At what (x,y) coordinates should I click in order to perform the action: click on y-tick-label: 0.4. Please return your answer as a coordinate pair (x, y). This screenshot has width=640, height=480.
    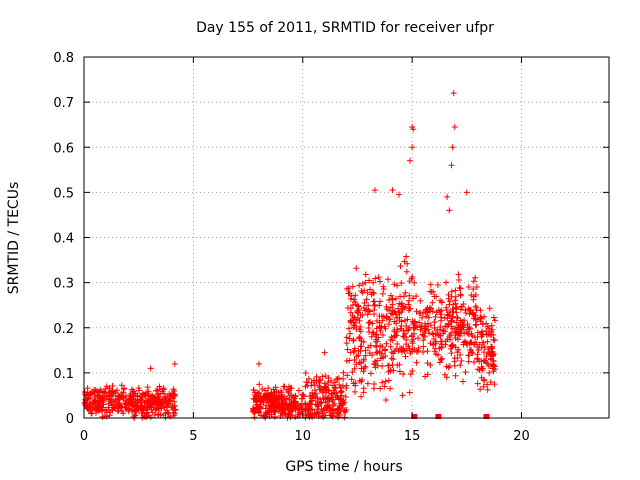
    Looking at the image, I should click on (63, 239).